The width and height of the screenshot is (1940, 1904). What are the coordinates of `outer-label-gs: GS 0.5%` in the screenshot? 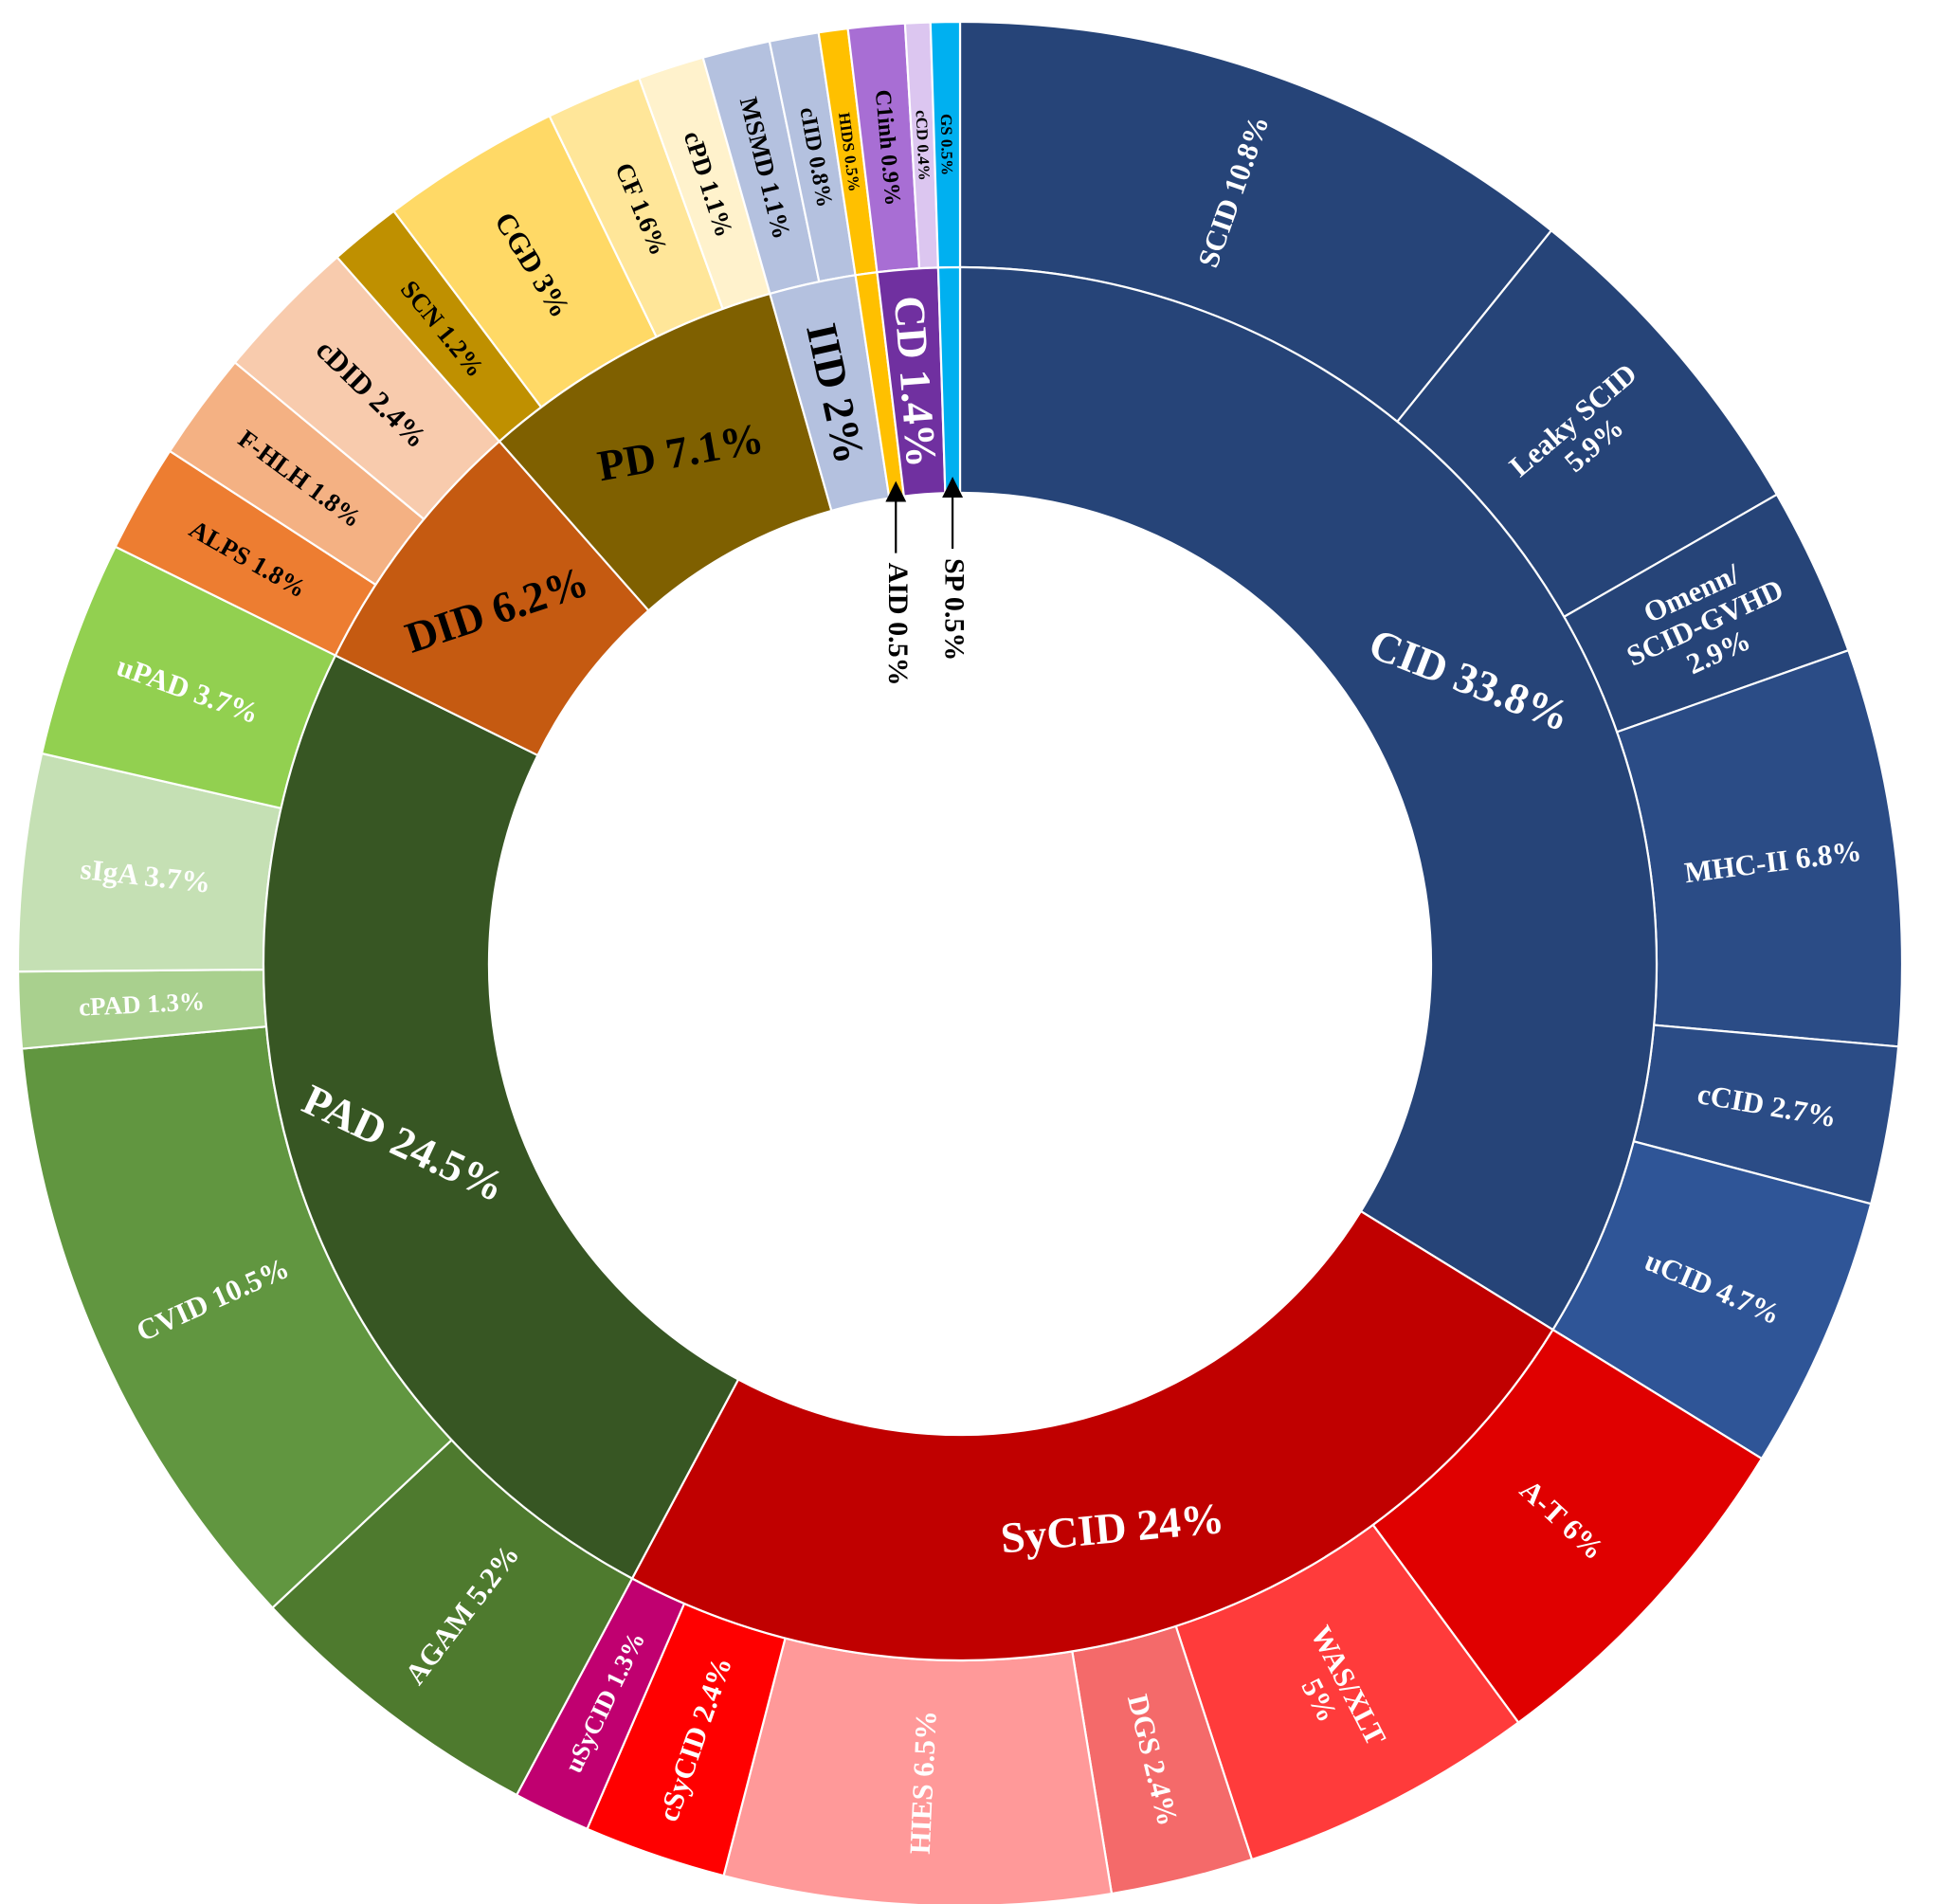 It's located at (946, 144).